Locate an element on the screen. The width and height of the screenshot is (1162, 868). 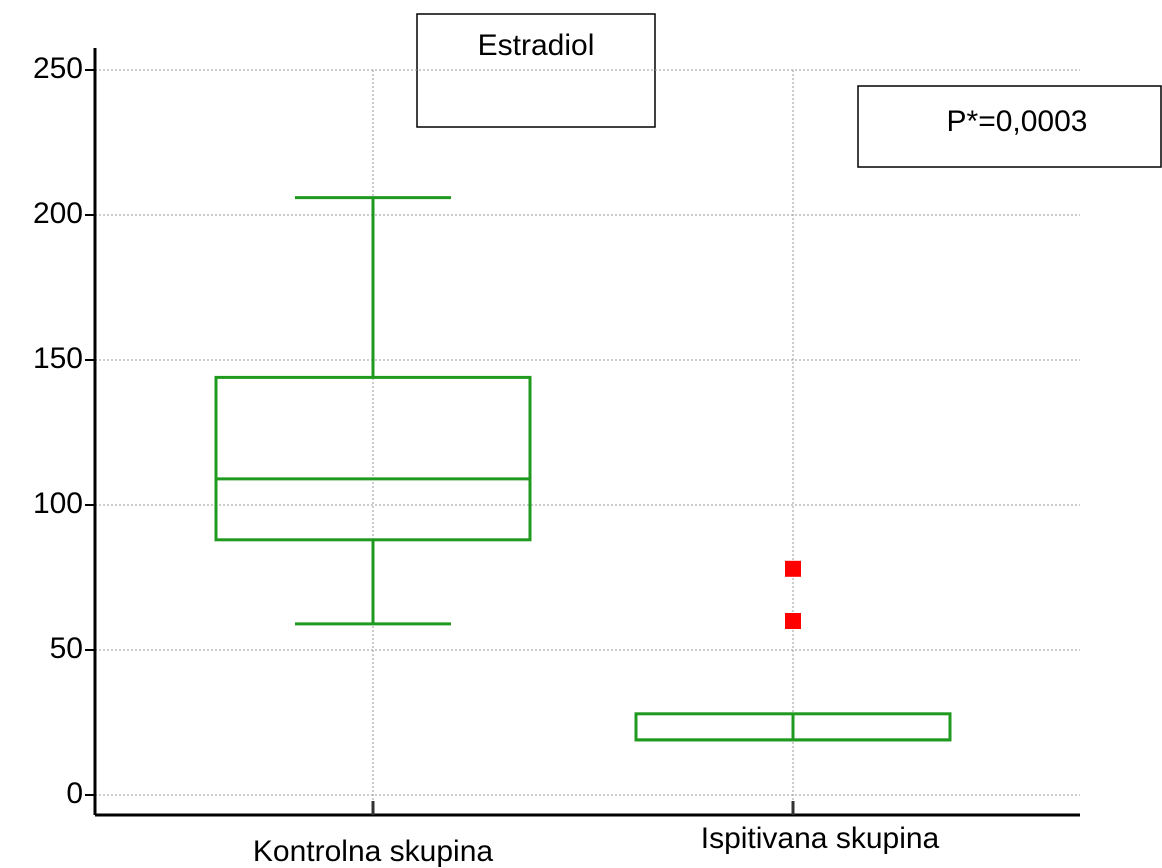
y-tick-label: 0 is located at coordinates (74, 793).